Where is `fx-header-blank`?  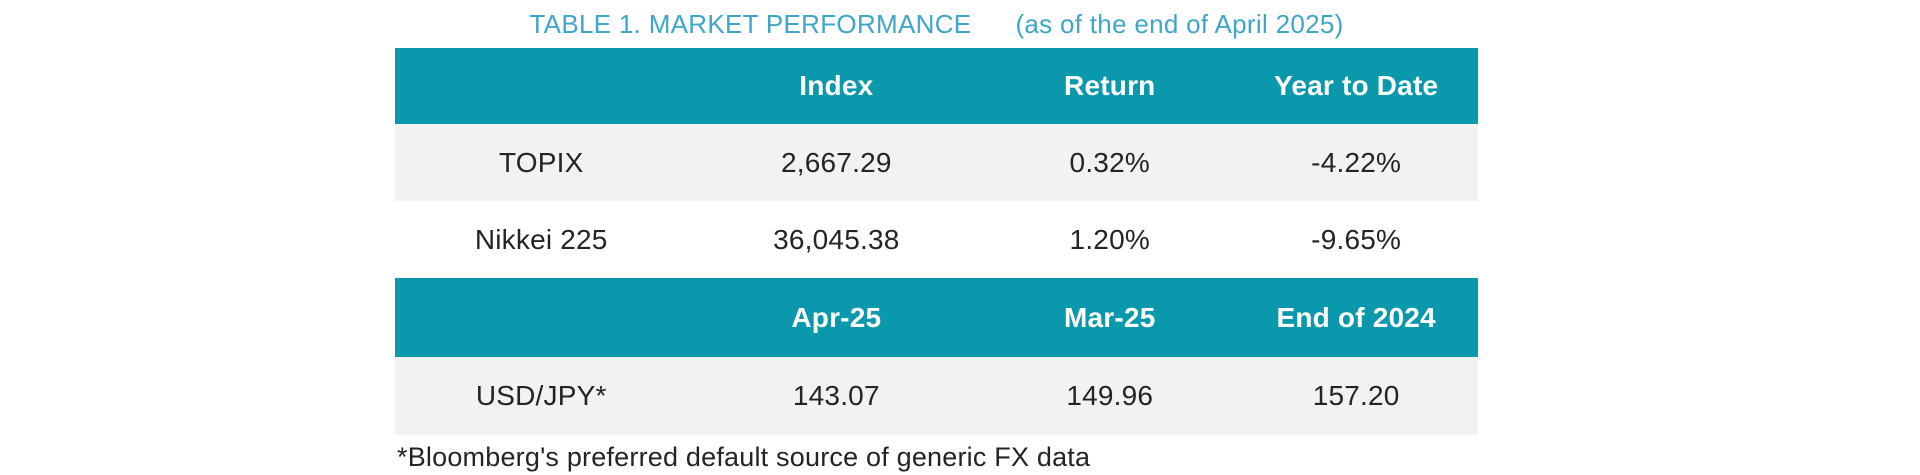
fx-header-blank is located at coordinates (541, 317).